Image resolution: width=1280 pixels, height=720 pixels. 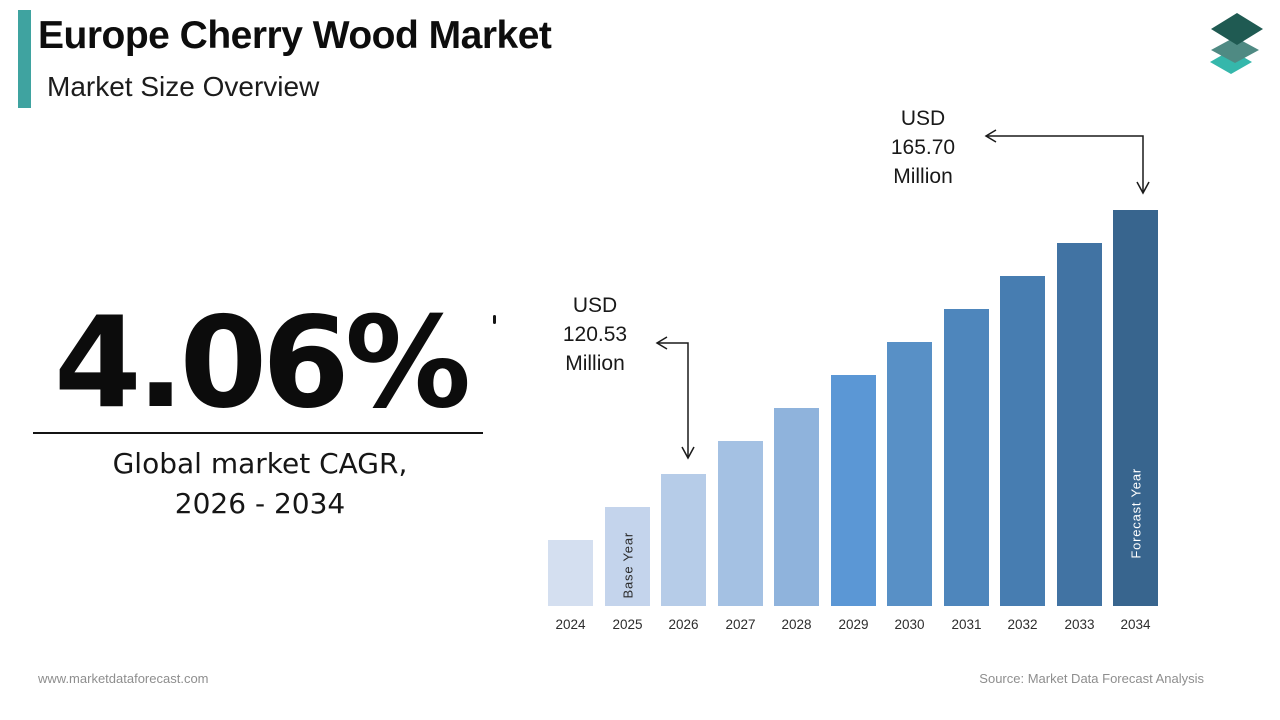 What do you see at coordinates (570, 573) in the screenshot?
I see `bar-2024` at bounding box center [570, 573].